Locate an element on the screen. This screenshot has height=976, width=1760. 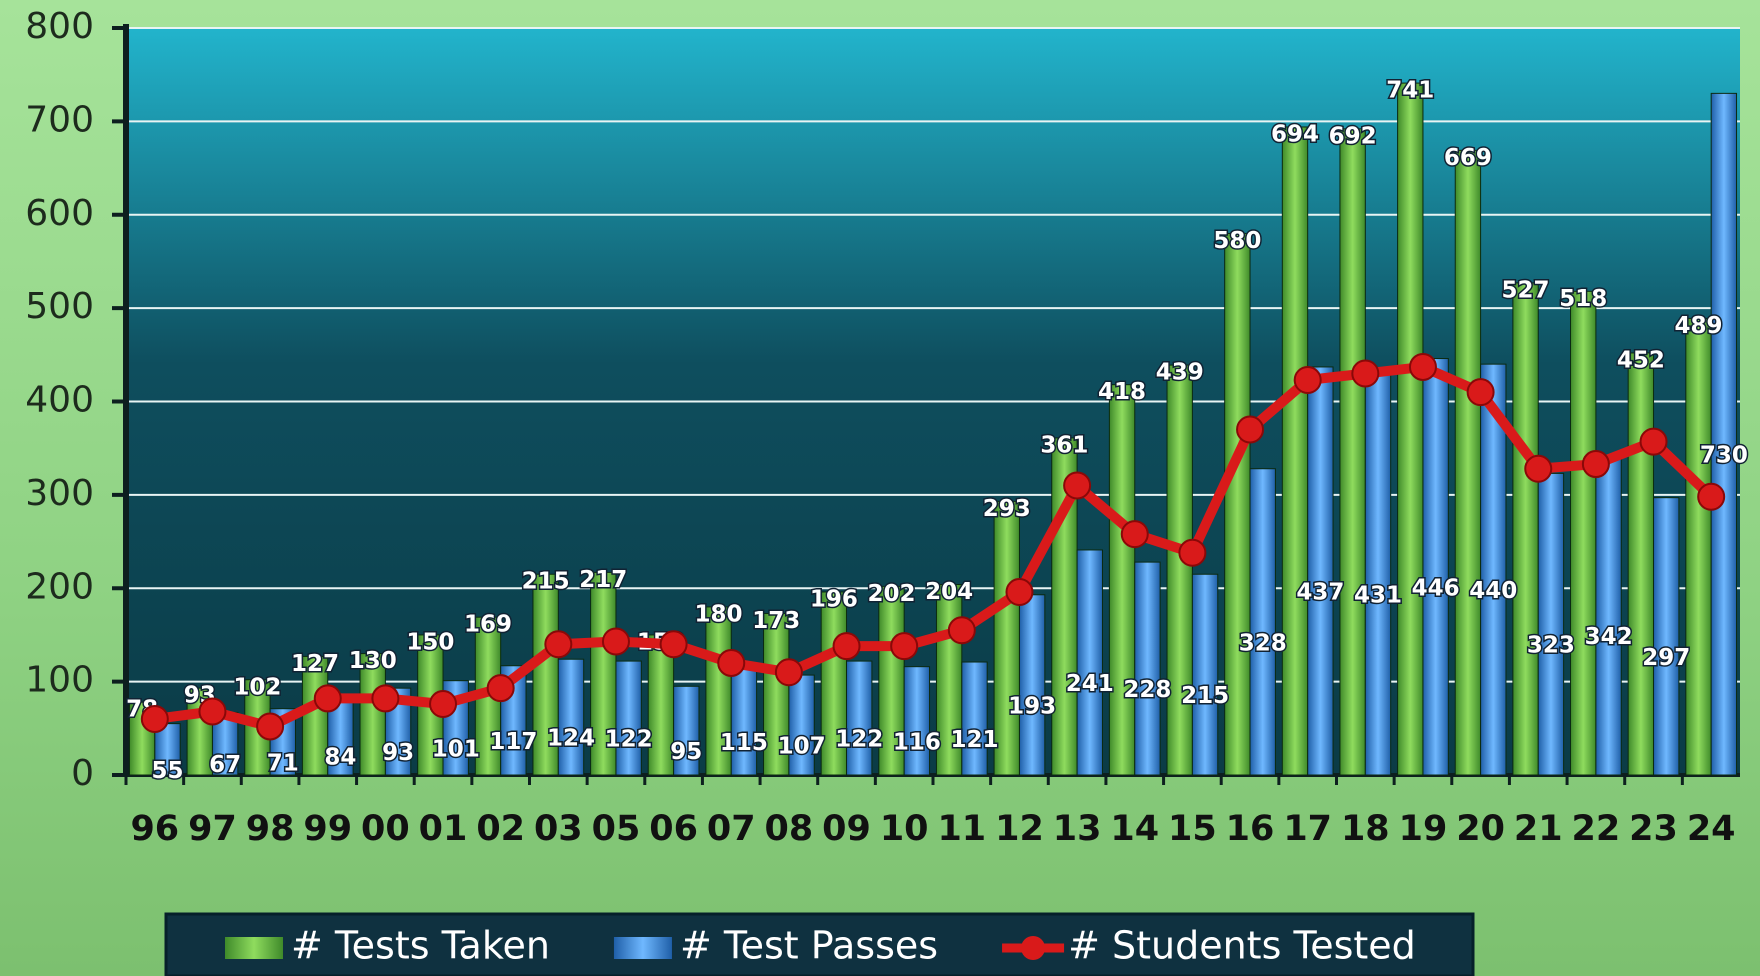
data-label: 297 is located at coordinates (1666, 658).